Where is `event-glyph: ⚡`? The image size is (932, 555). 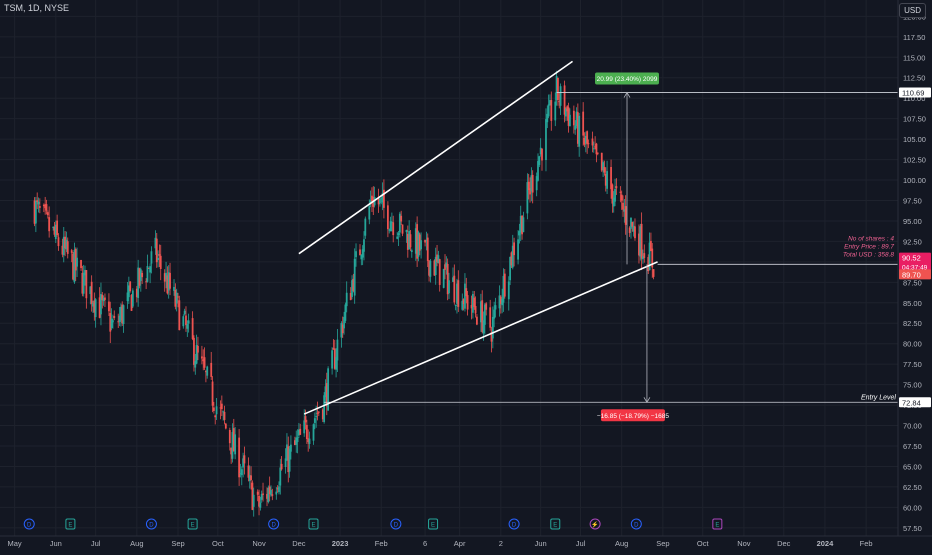 event-glyph: ⚡ is located at coordinates (594, 525).